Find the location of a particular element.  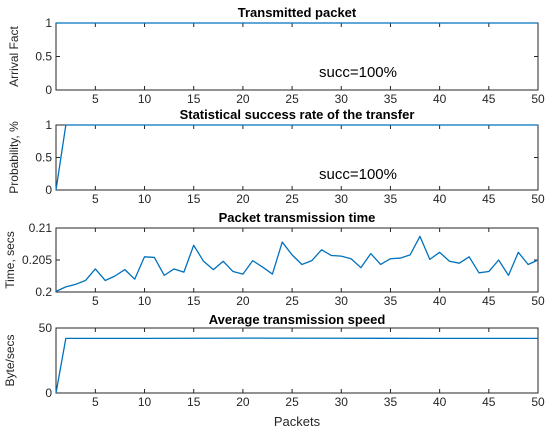

y-tick-label: 0.2 is located at coordinates (43, 292).